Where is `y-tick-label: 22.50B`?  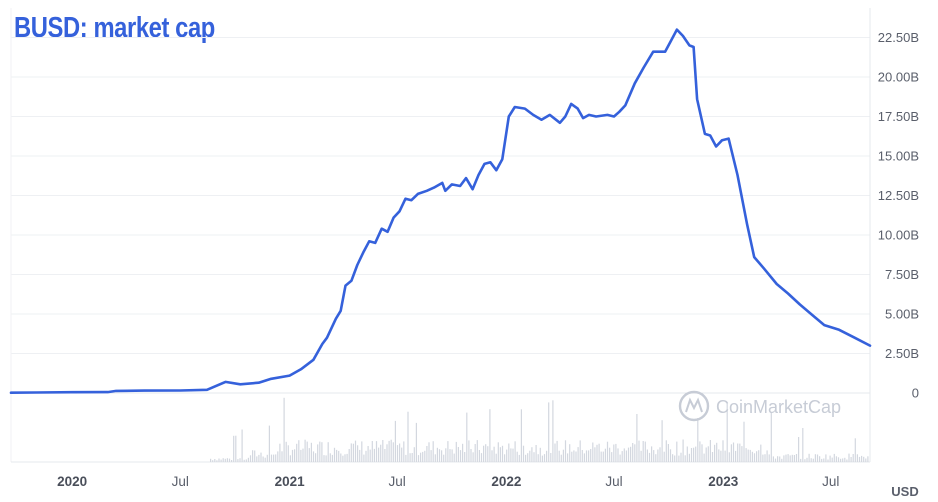
y-tick-label: 22.50B is located at coordinates (898, 37).